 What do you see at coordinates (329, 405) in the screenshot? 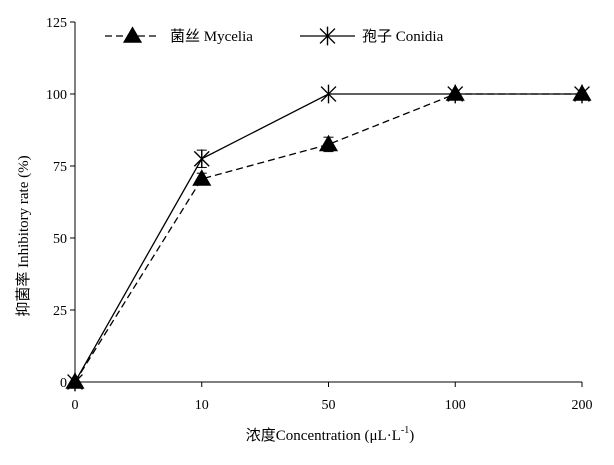
I see `x-tick-label: 50` at bounding box center [329, 405].